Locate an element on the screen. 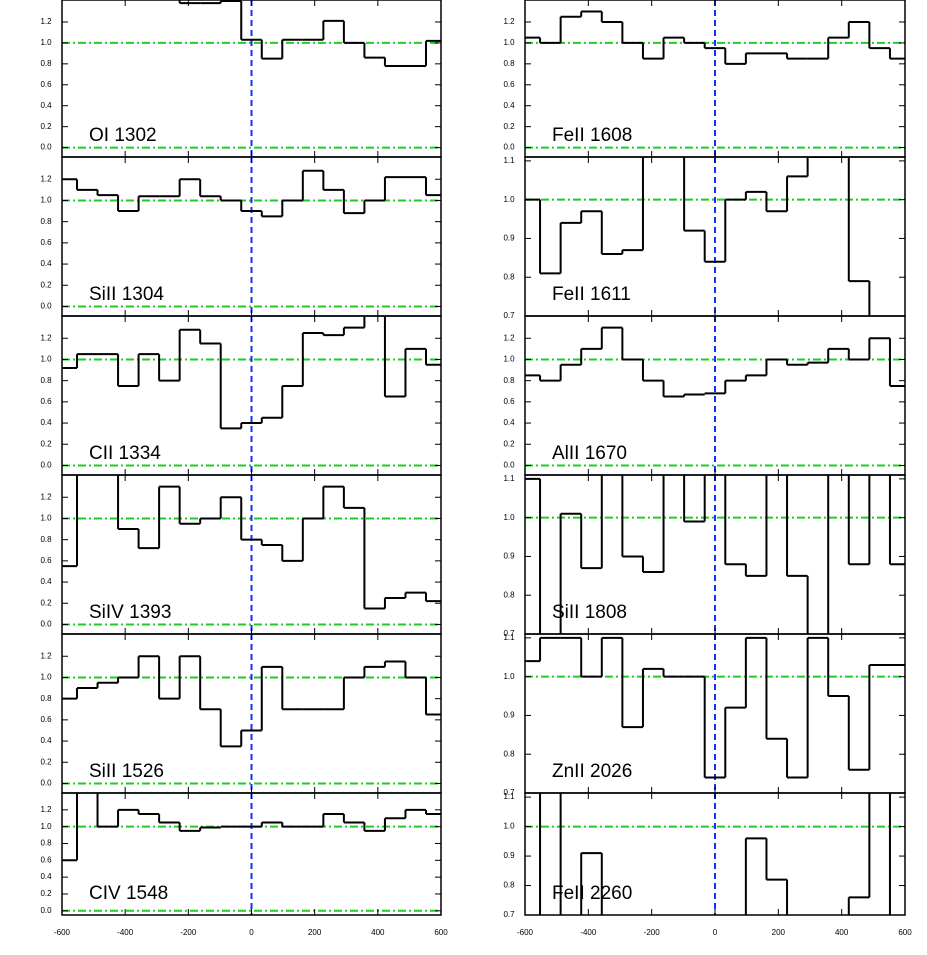 The image size is (927, 955). panel: 0.0 0.2 0.4 0.6 0.8 1.0 1.2 SiIV 1393 is located at coordinates (241, 554).